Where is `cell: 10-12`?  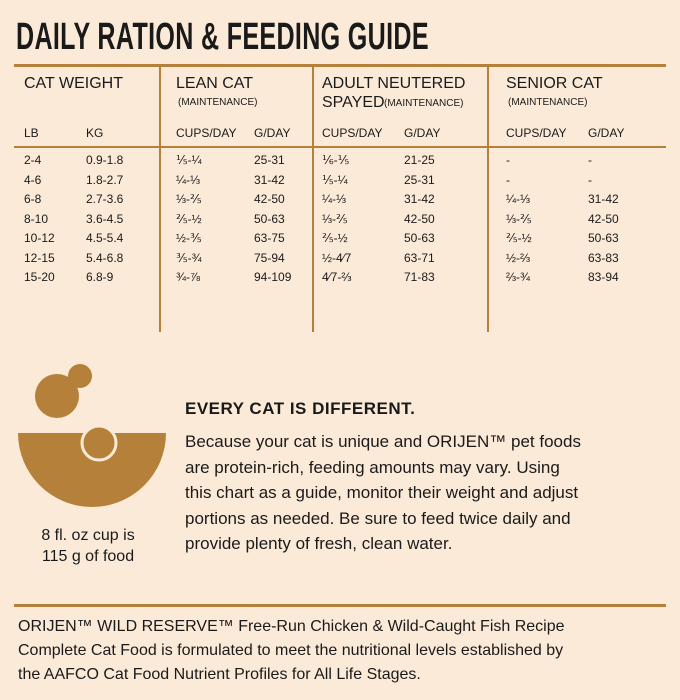
cell: 10-12 is located at coordinates (39, 238).